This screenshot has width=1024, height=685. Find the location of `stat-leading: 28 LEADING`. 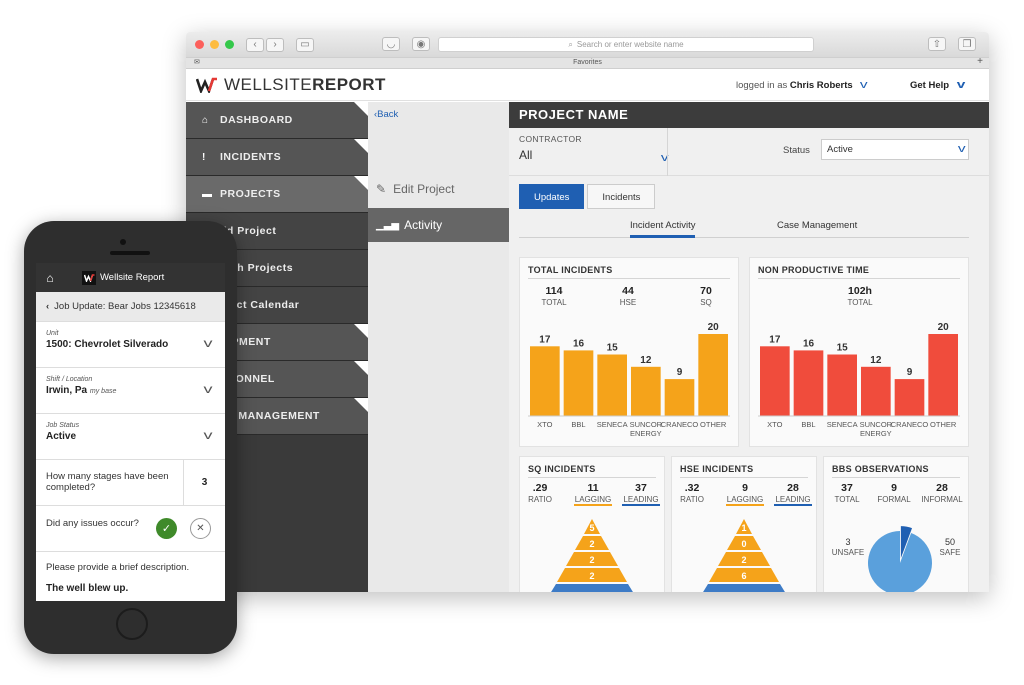

stat-leading: 28 LEADING is located at coordinates (793, 494).